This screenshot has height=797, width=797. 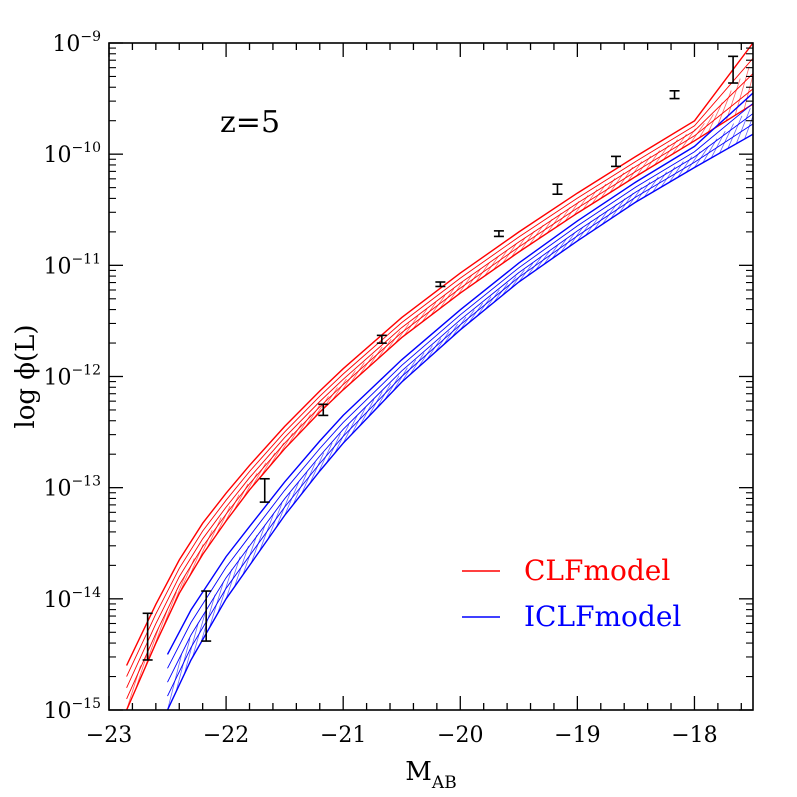 What do you see at coordinates (250, 122) in the screenshot?
I see `panel-annotation: z=5` at bounding box center [250, 122].